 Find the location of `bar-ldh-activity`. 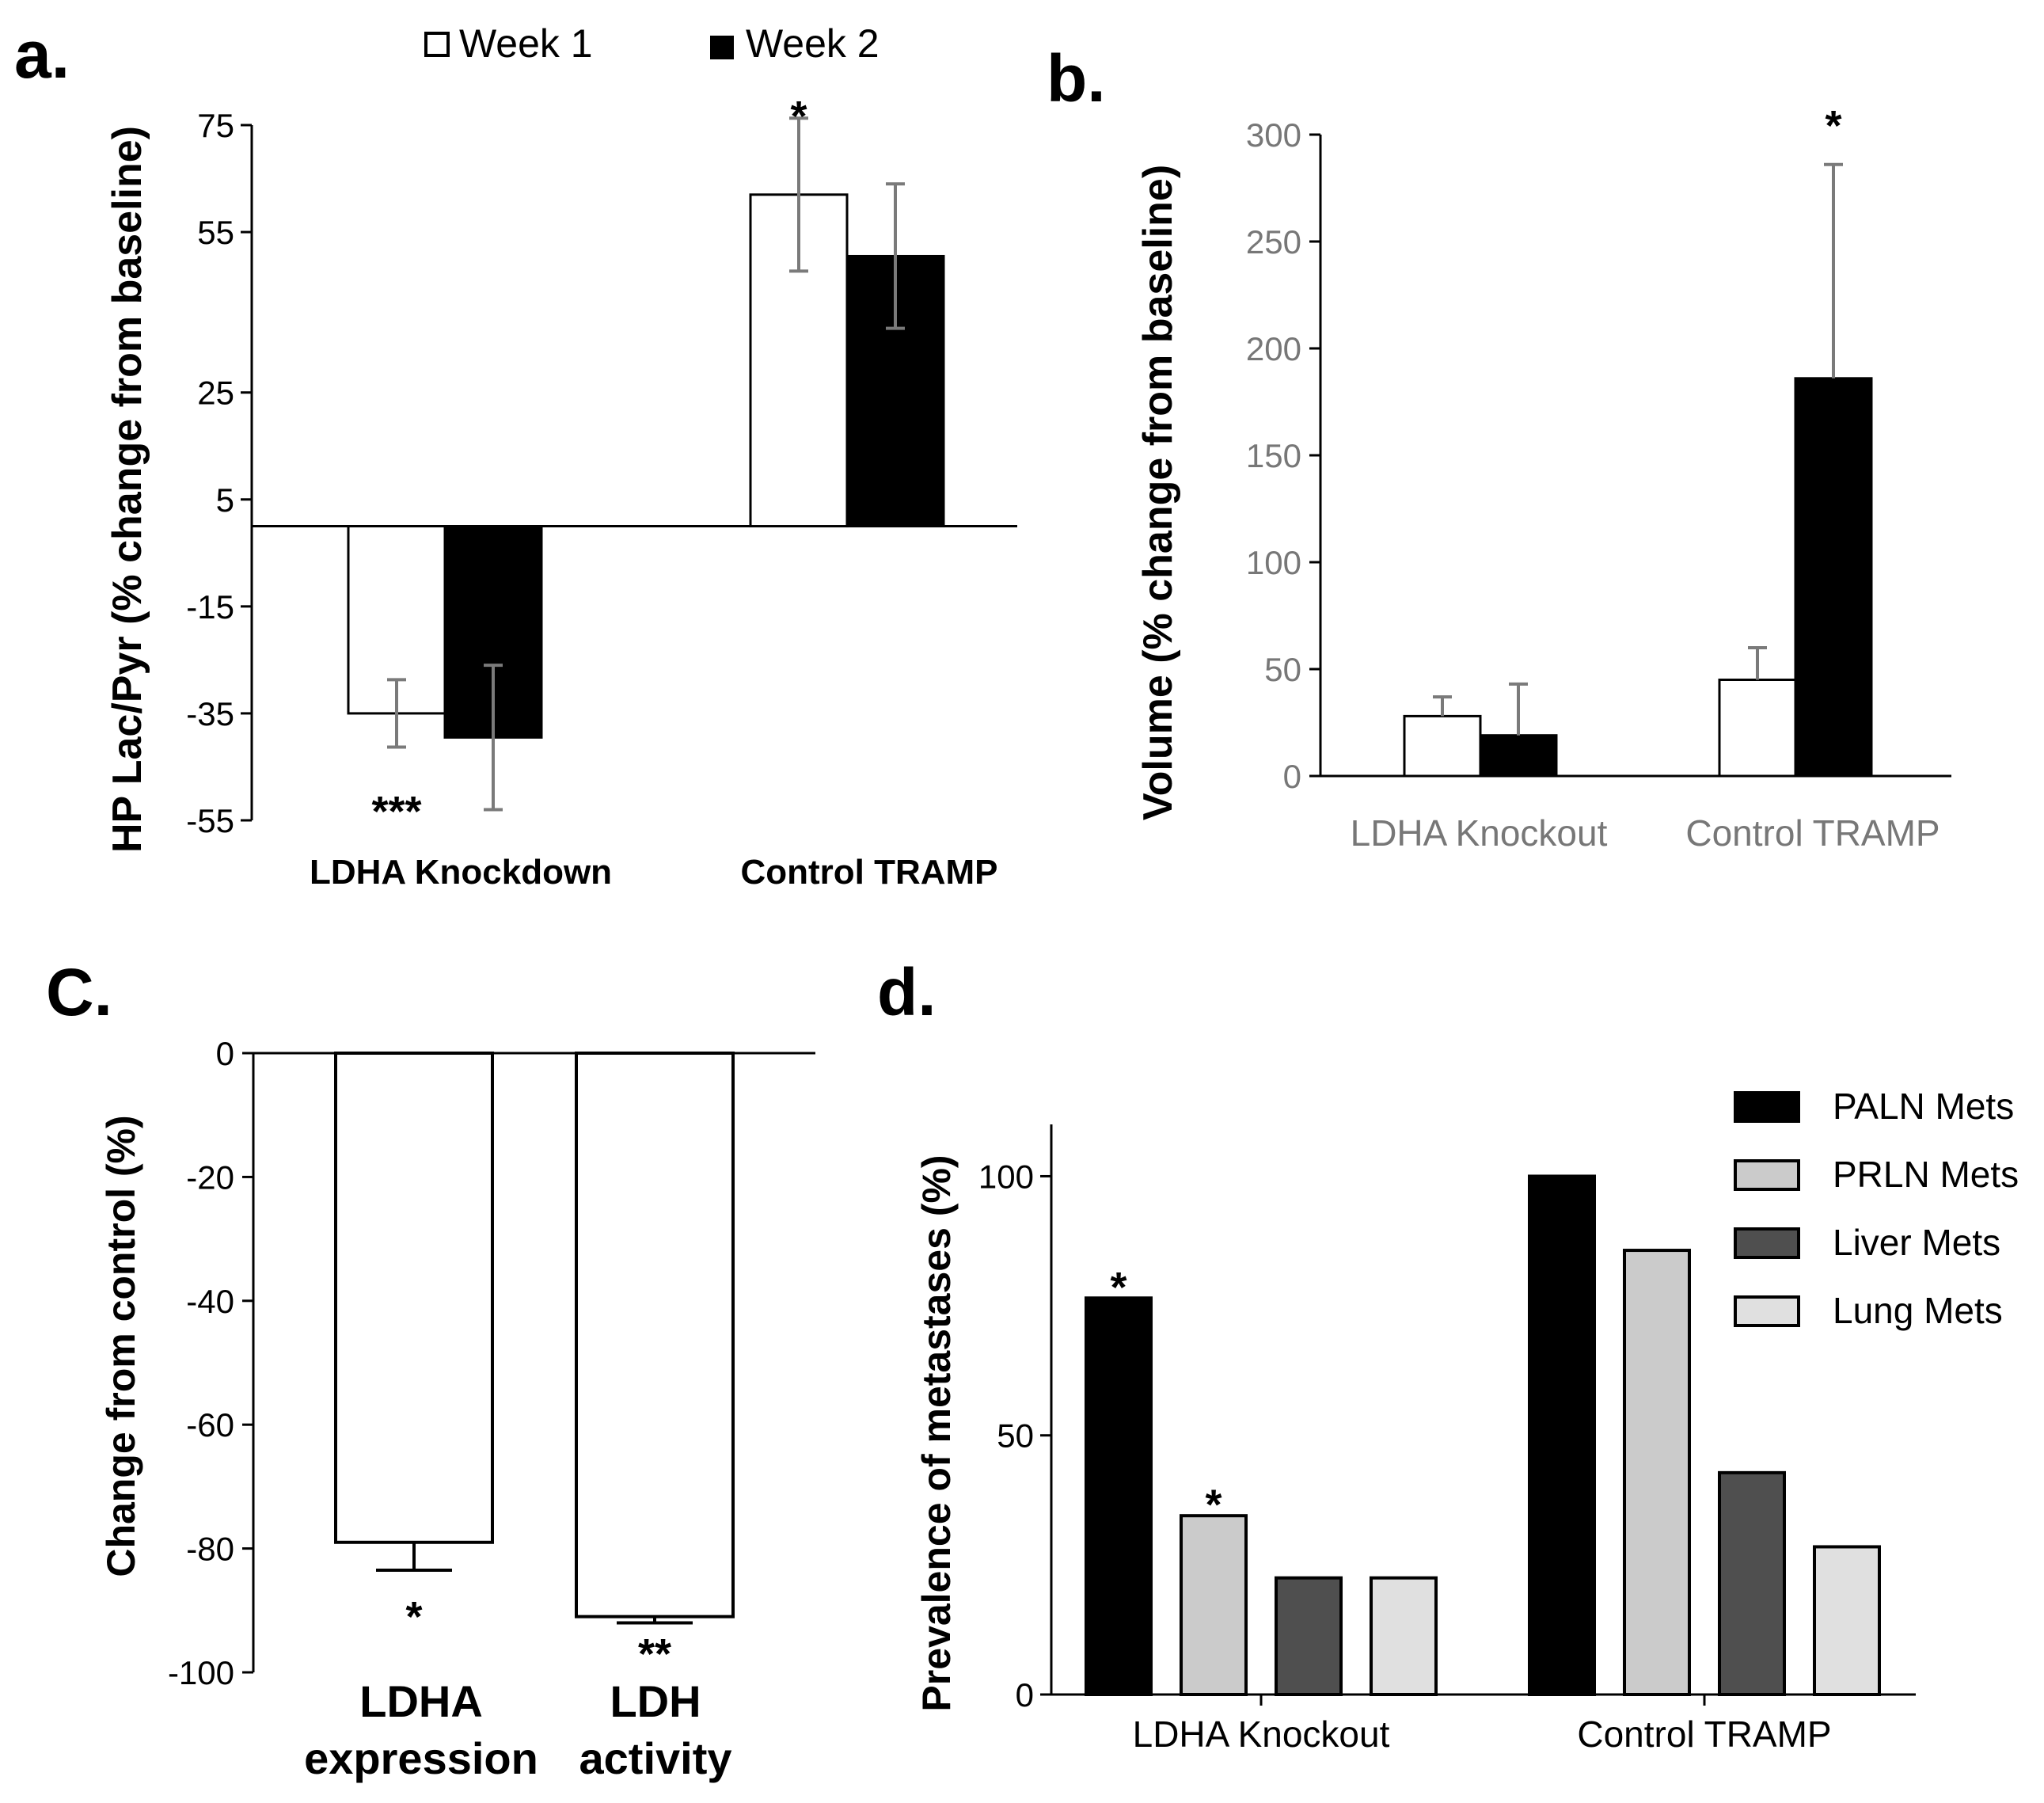

bar-ldh-activity is located at coordinates (655, 1335).